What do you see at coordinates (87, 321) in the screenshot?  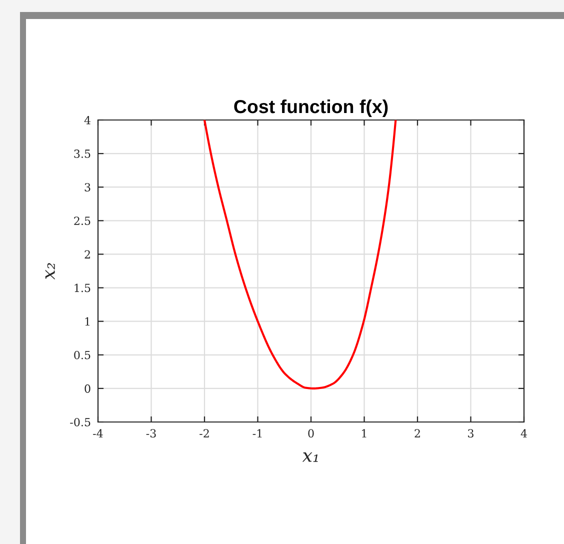 I see `y-tick-label: 1` at bounding box center [87, 321].